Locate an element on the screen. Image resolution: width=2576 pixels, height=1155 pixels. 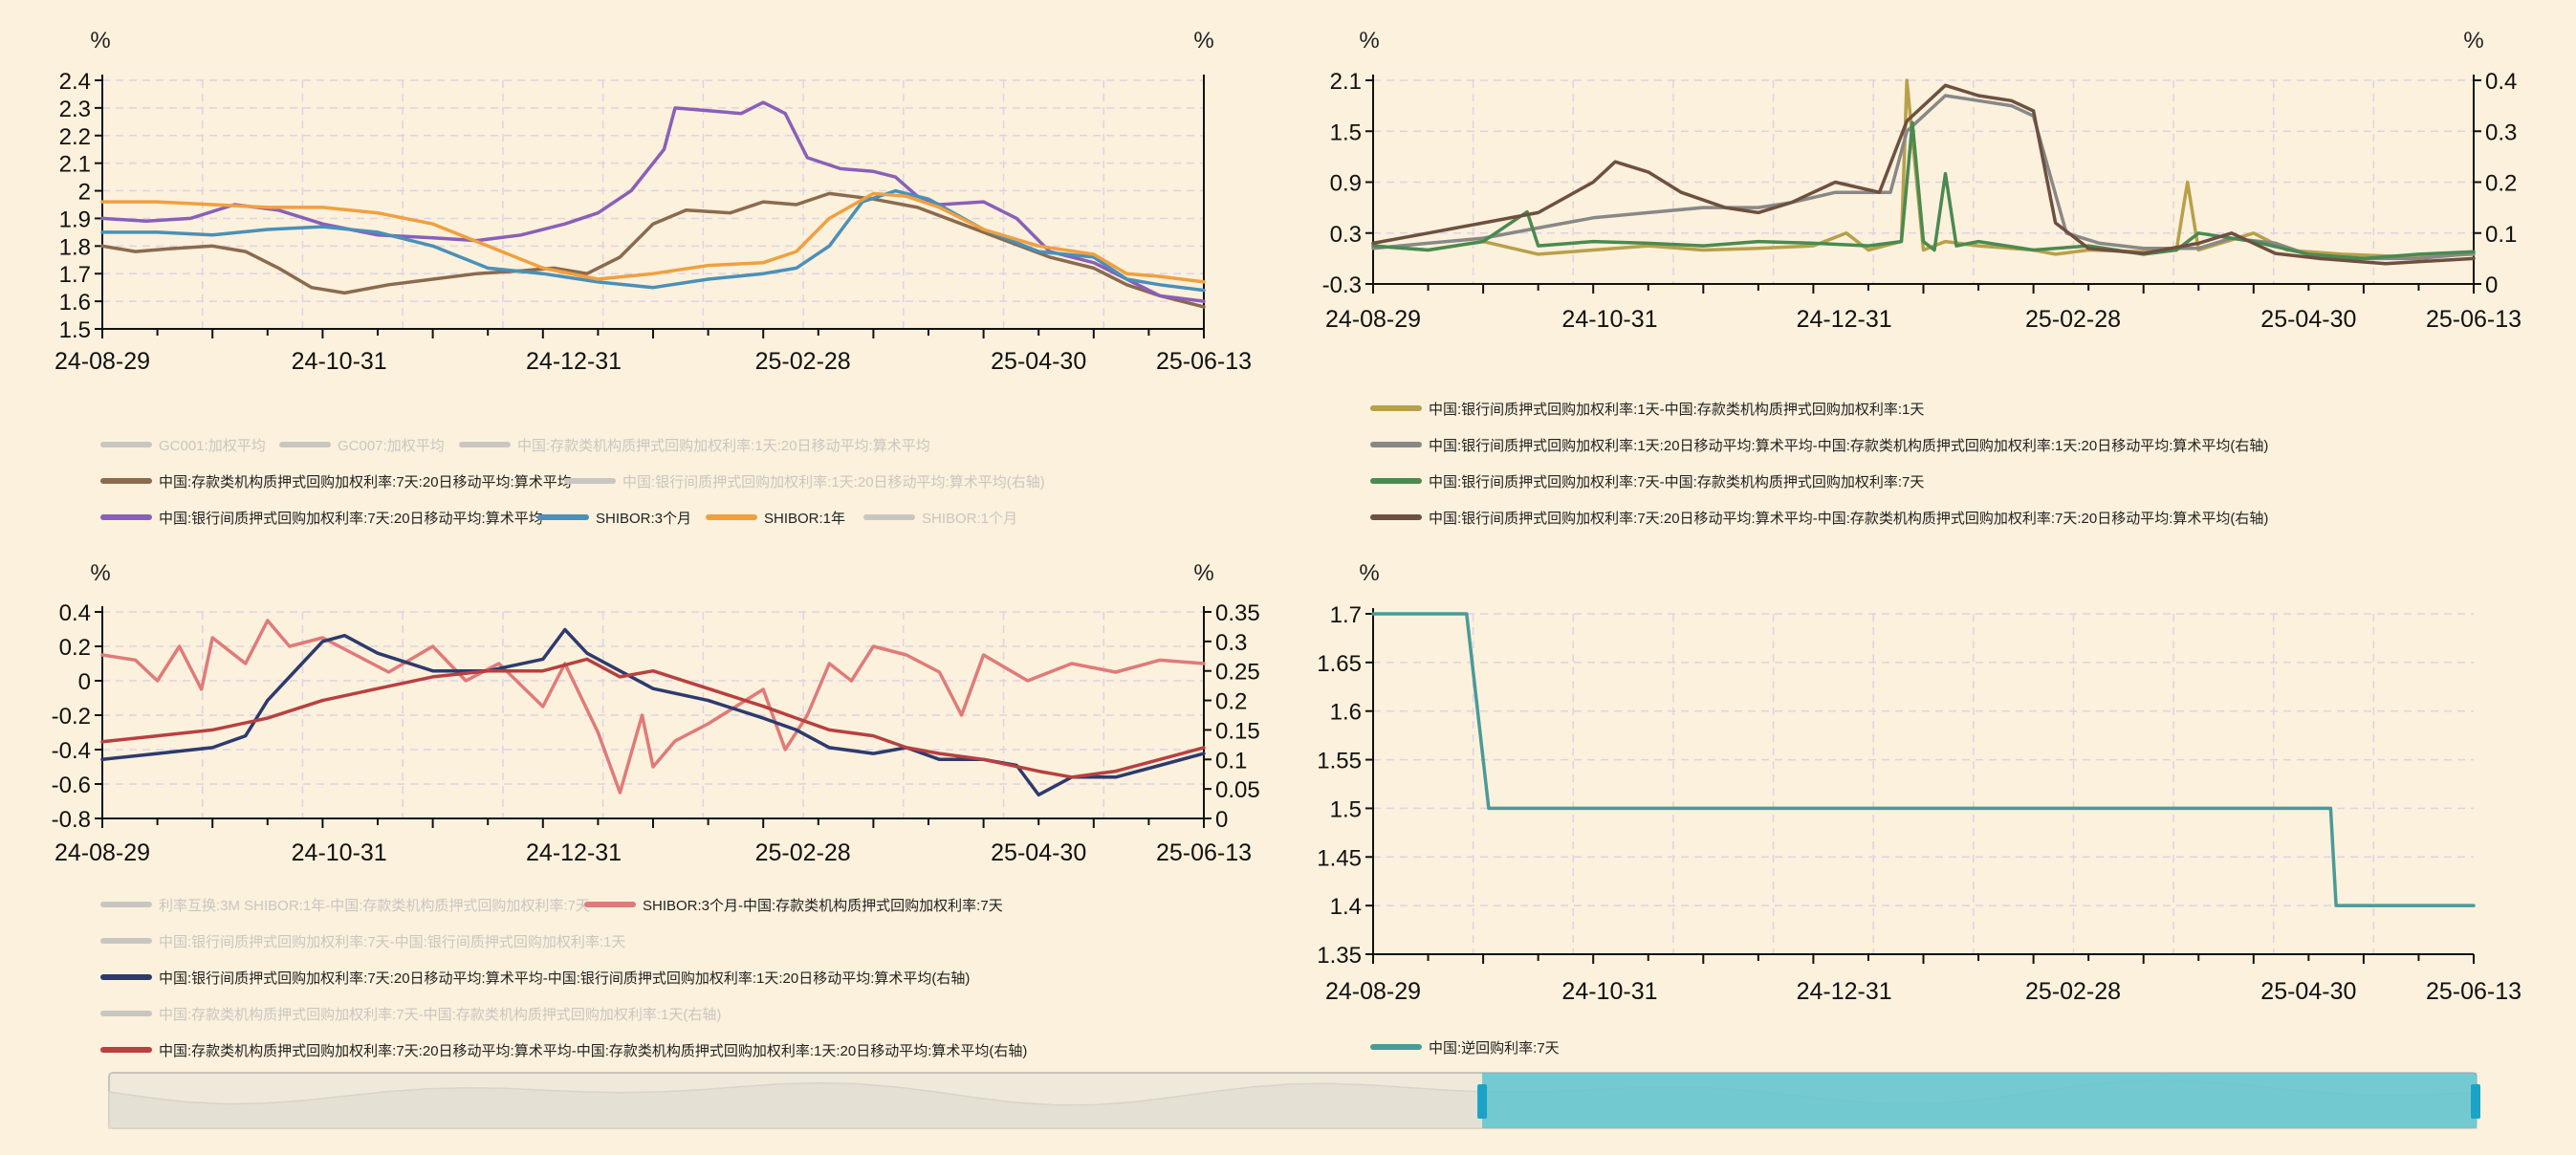
legend-label: 中国:逆回购利率:7天 is located at coordinates (1494, 1048).